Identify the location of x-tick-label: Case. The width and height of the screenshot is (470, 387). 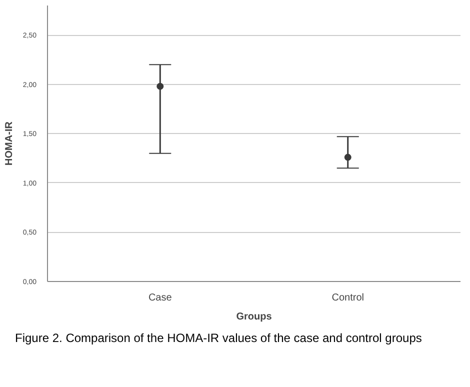
(160, 298).